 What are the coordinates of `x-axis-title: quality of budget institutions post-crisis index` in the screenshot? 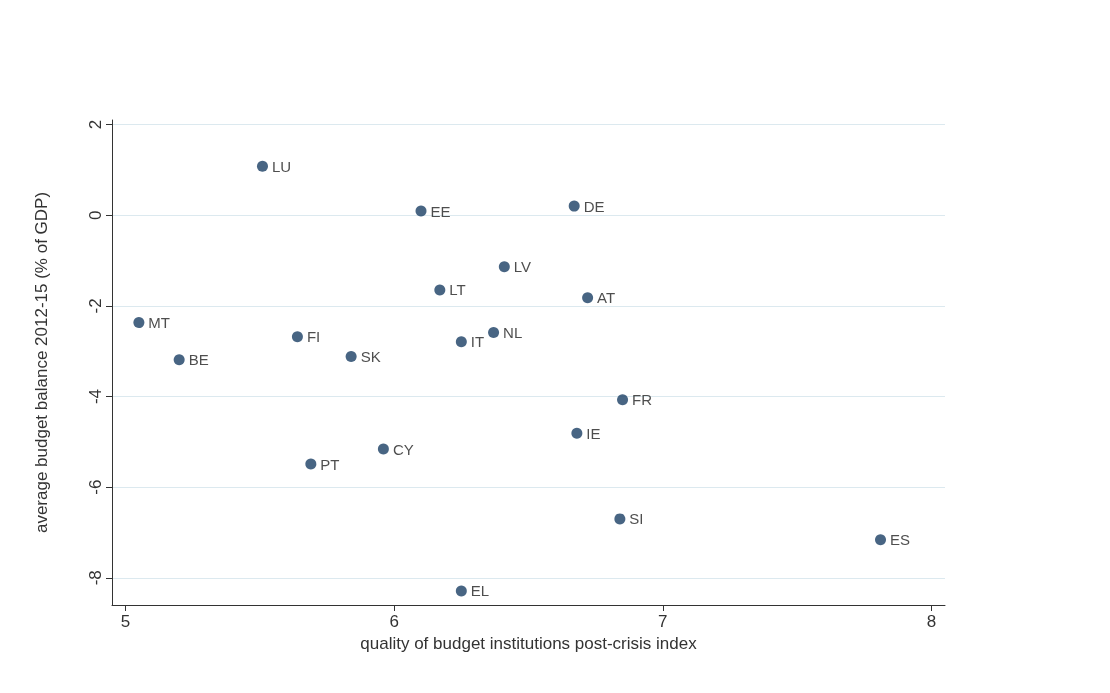 It's located at (529, 643).